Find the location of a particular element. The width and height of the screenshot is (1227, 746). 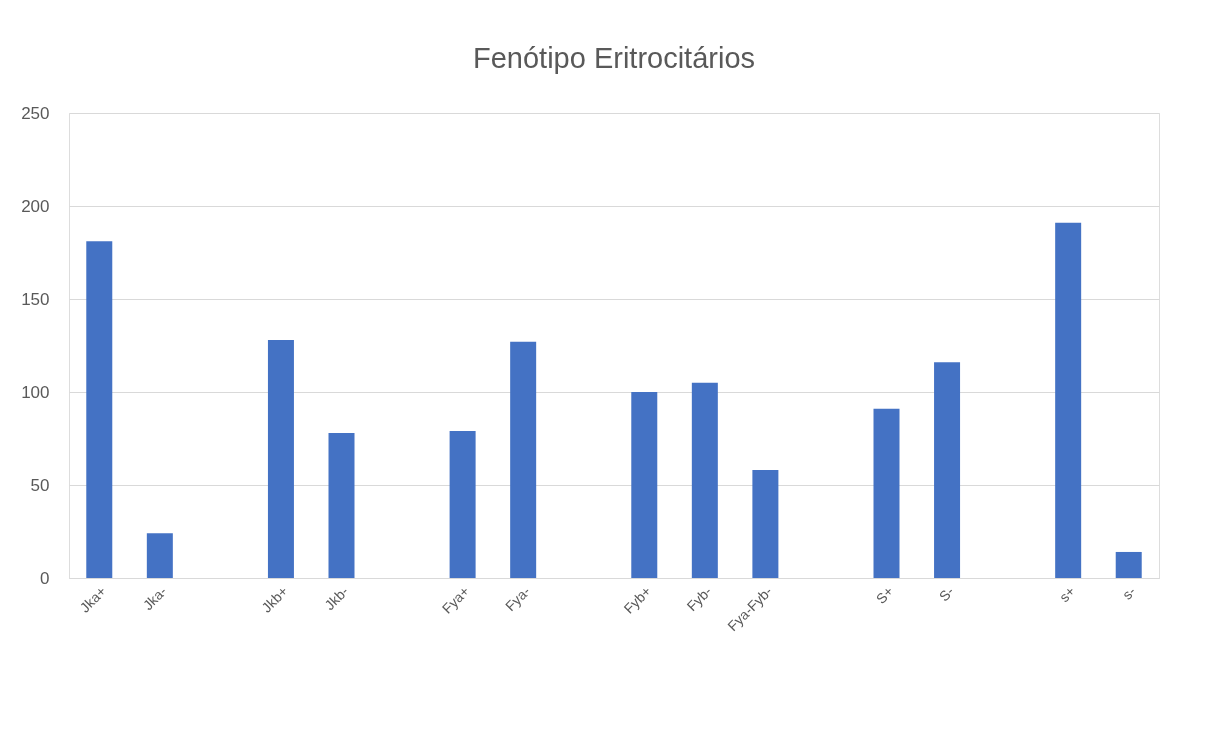

x-tick-label: s- is located at coordinates (1129, 592).